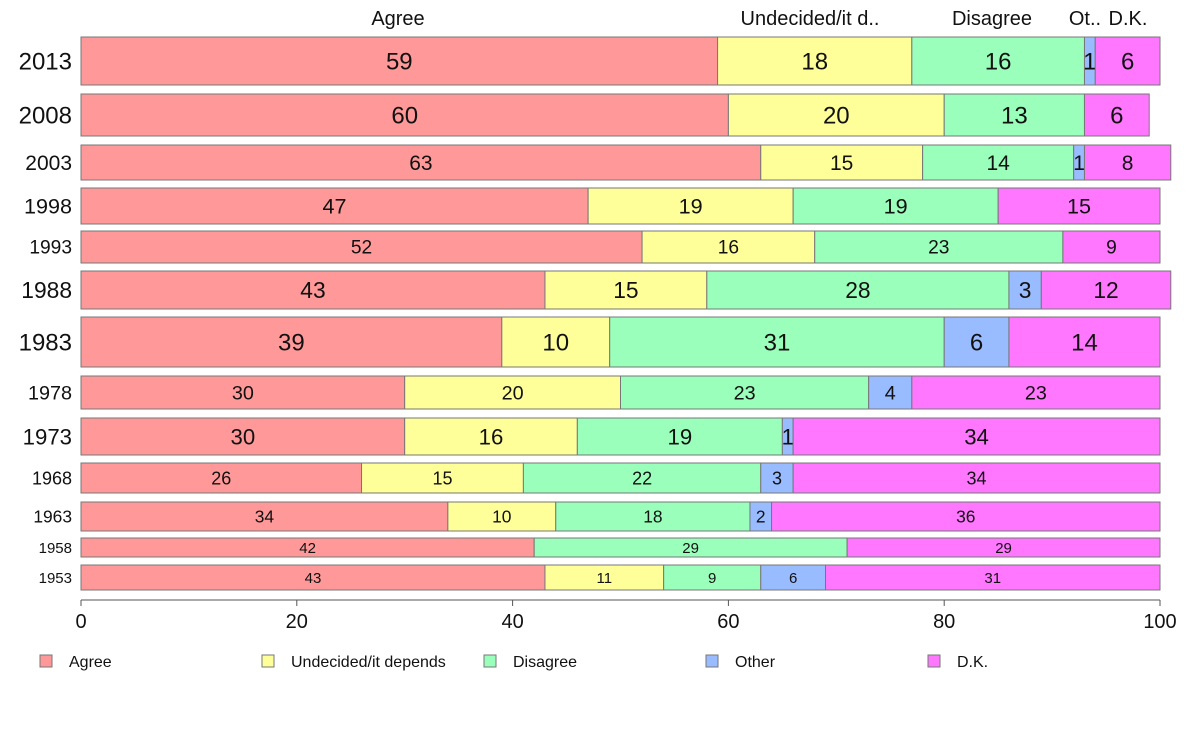 This screenshot has height=736, width=1188. I want to click on data-label: 20, so click(513, 393).